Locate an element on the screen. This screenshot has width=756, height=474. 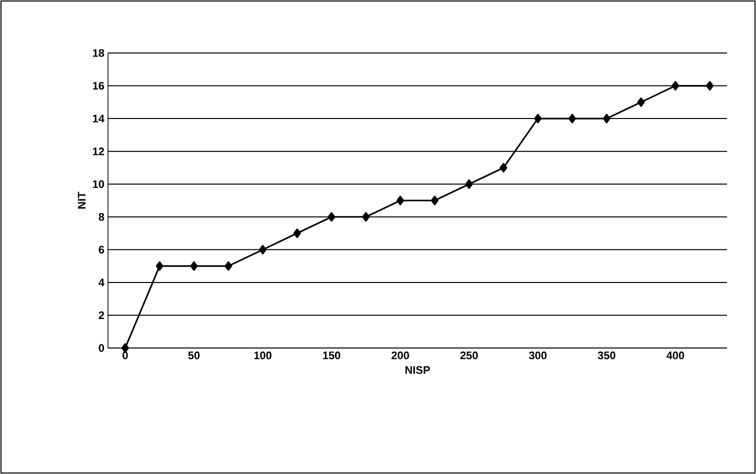
y-tick-label: 14 is located at coordinates (98, 118).